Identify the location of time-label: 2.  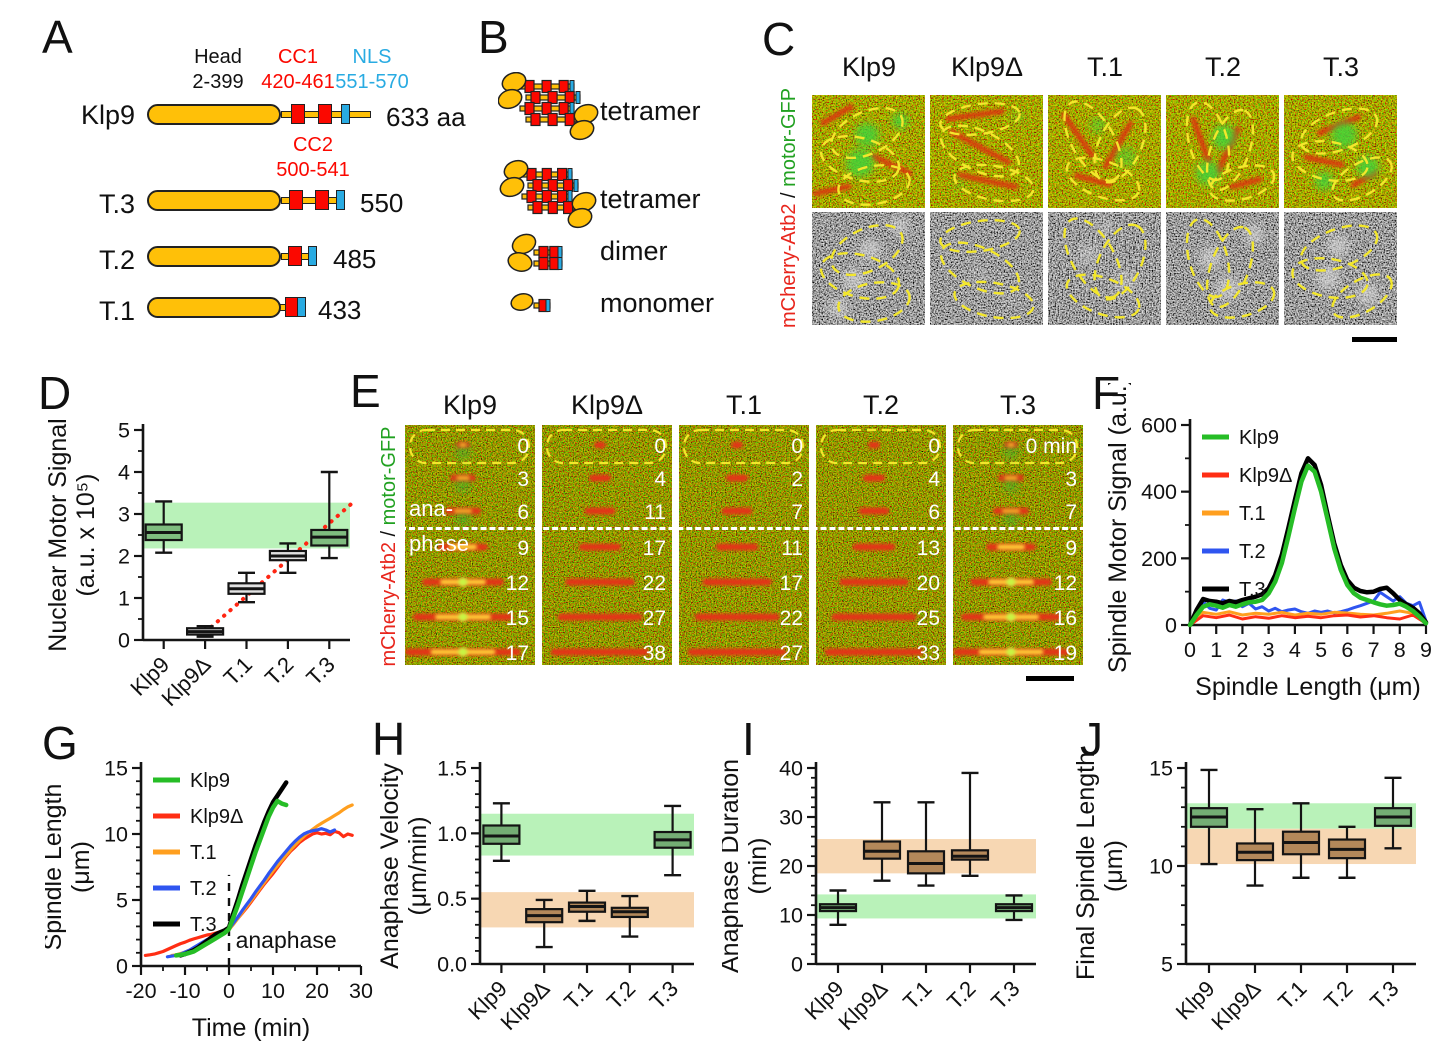
(797, 479).